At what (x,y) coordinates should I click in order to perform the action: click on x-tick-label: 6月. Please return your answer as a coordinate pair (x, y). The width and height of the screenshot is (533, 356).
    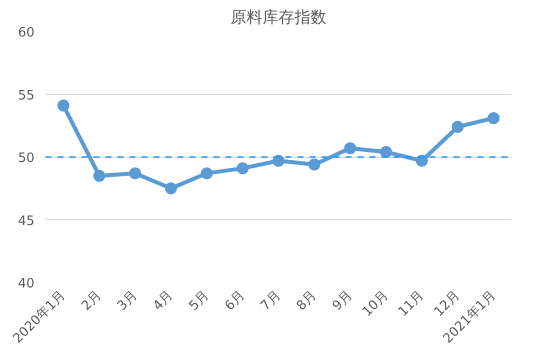
    Looking at the image, I should click on (235, 301).